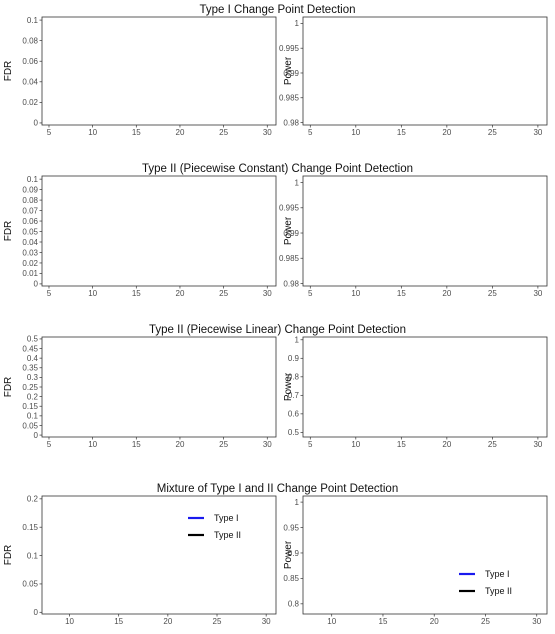 This screenshot has height=634, width=555. Describe the element at coordinates (30, 242) in the screenshot. I see `y-tick-label: 0.04` at that location.